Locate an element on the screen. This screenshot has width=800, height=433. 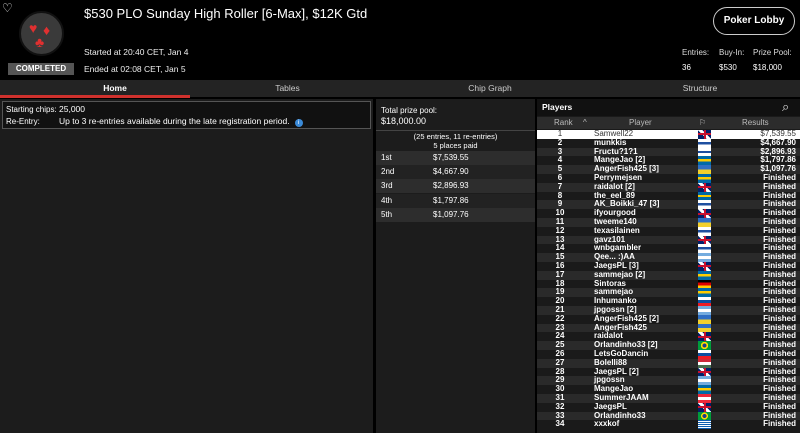
player-name: tweeme140 is located at coordinates (615, 221).